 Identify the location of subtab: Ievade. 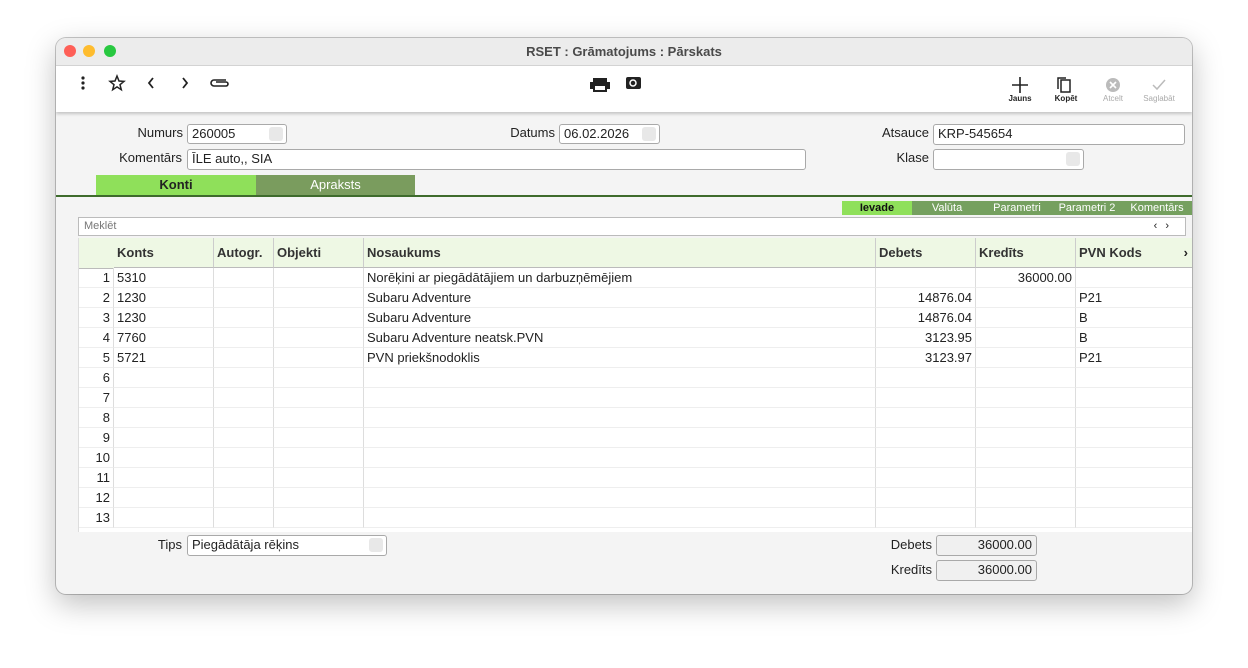
(877, 208).